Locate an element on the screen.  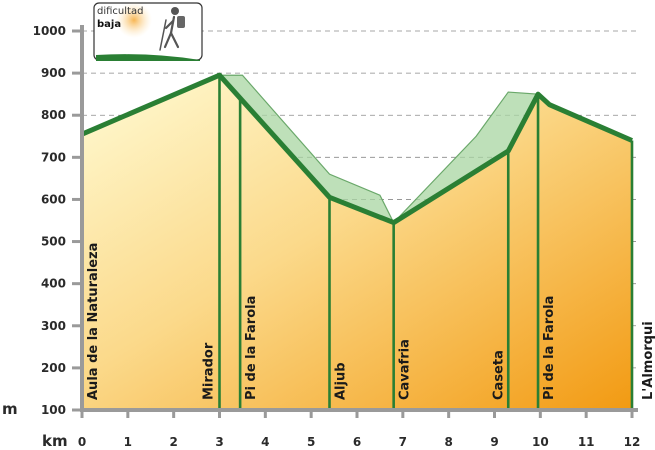
x-tick-label: 6 is located at coordinates (357, 442).